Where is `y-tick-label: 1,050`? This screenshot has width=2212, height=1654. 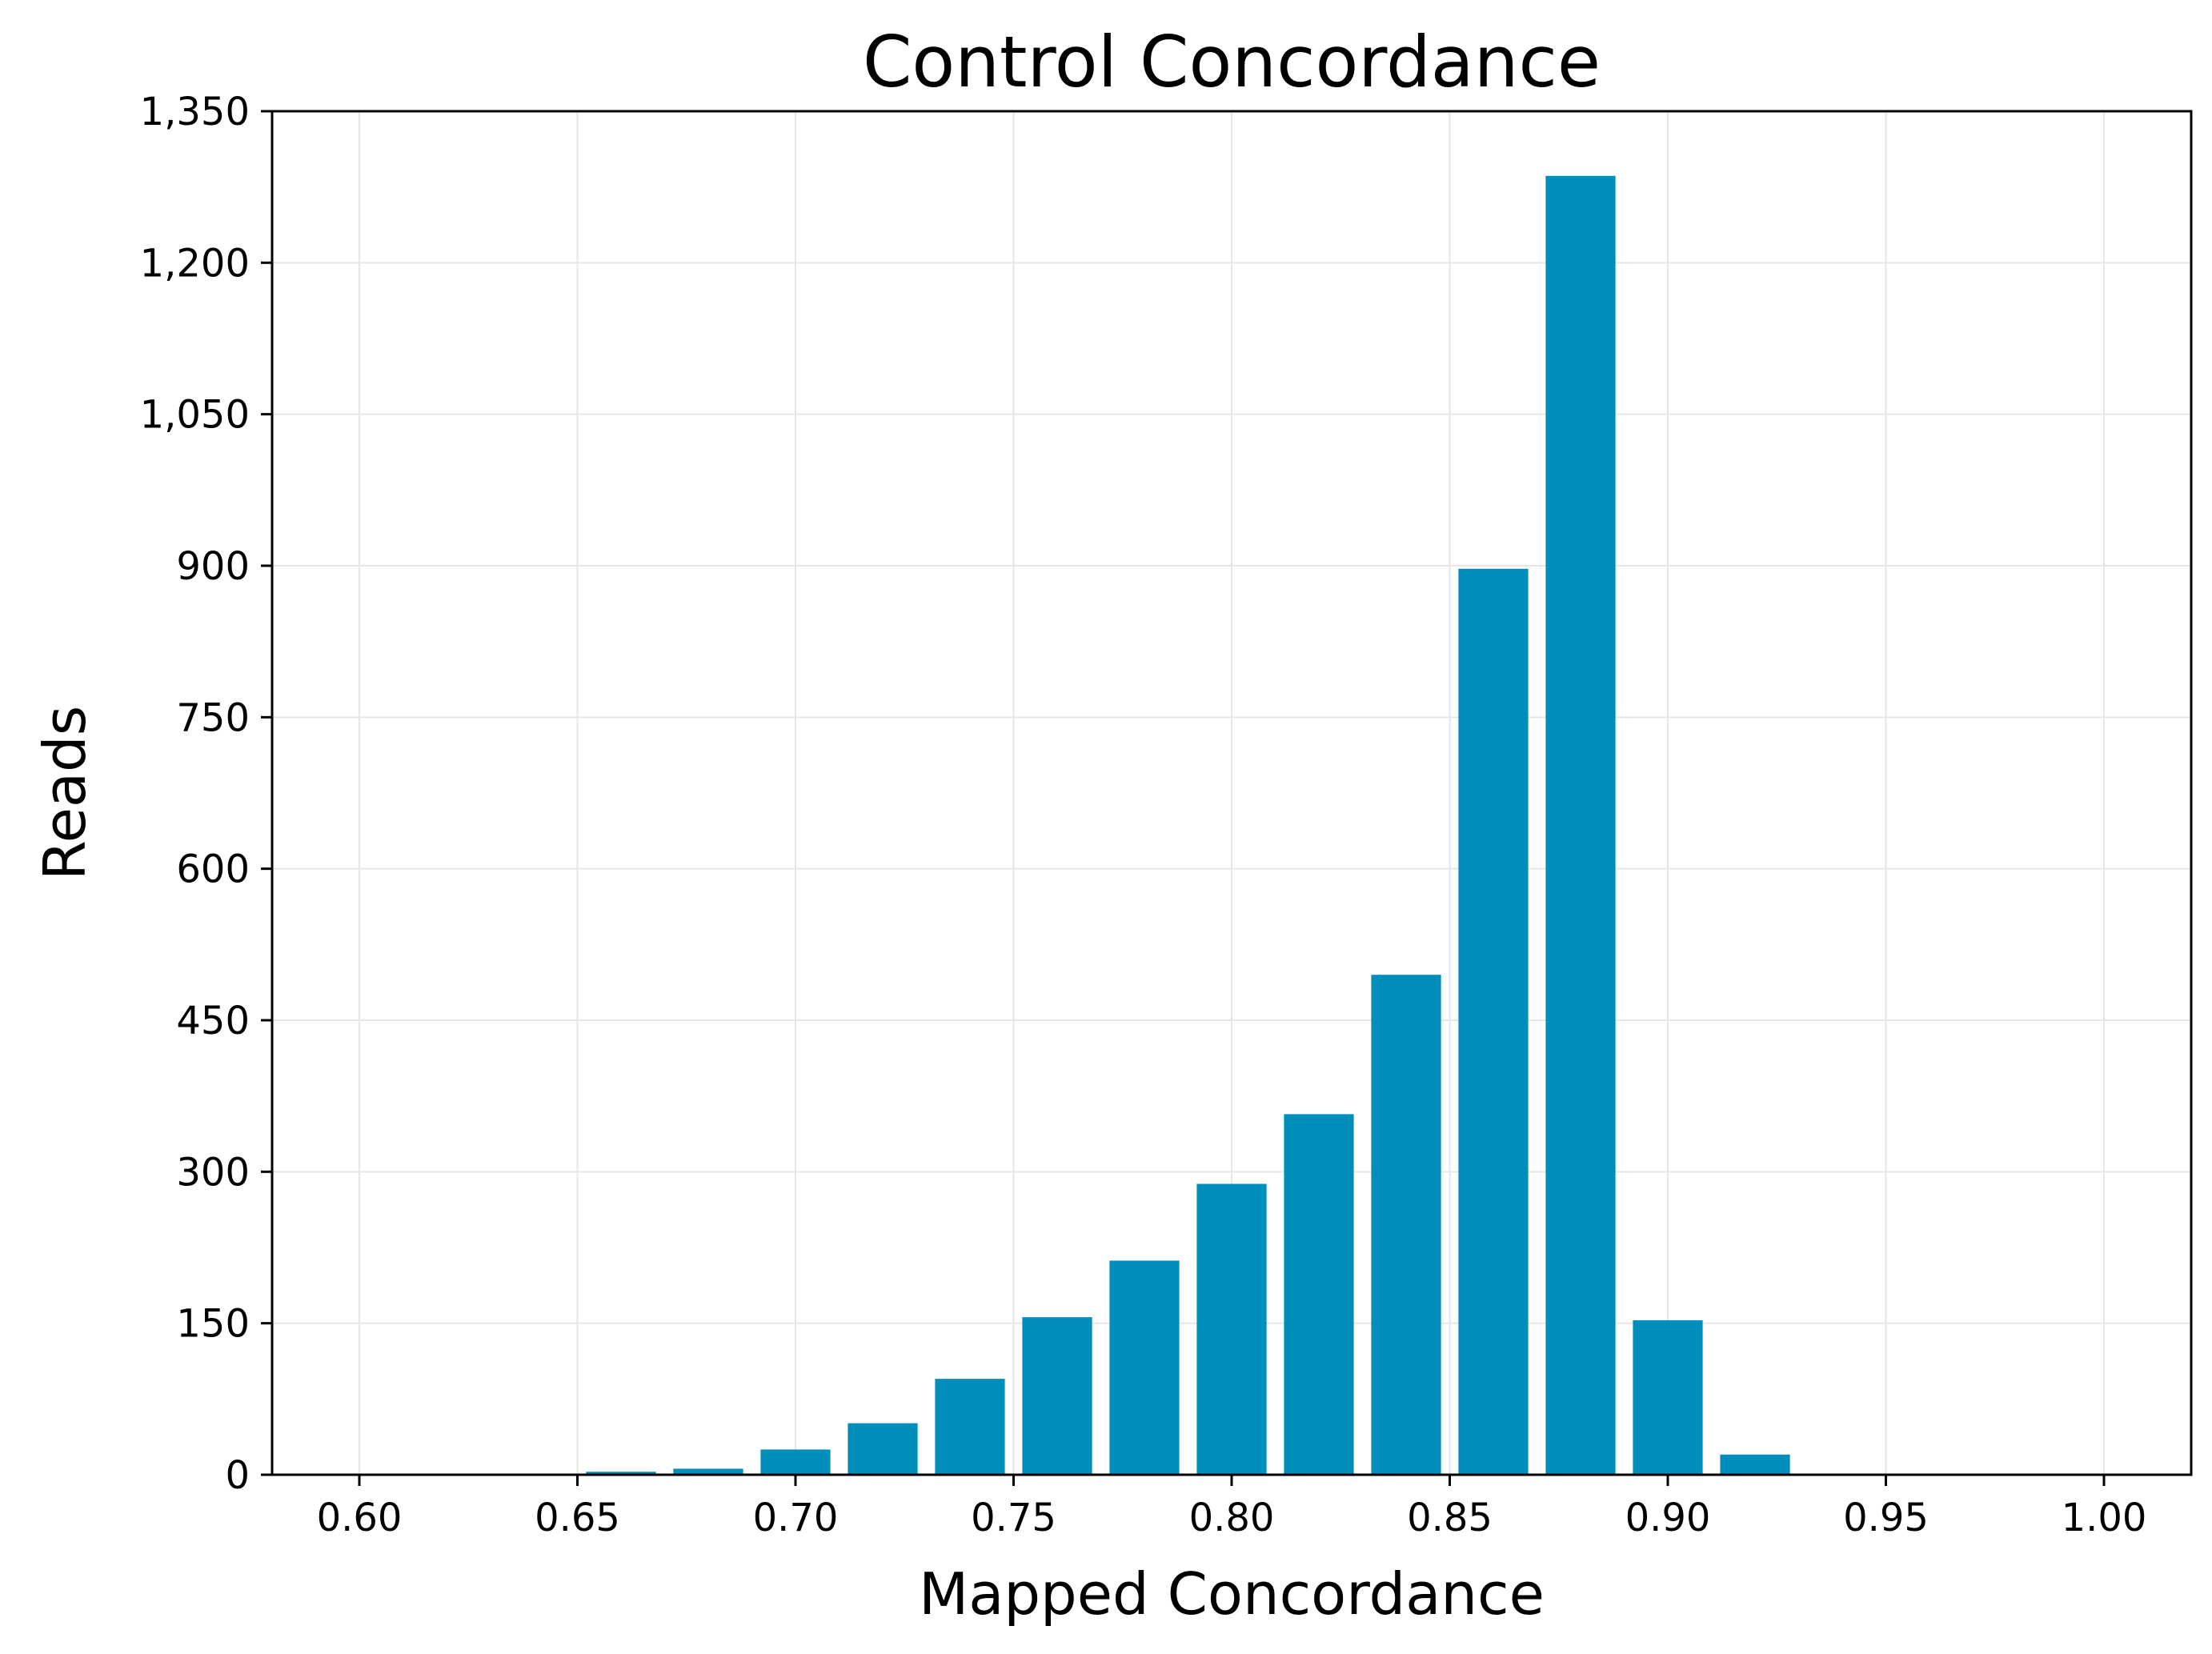 y-tick-label: 1,050 is located at coordinates (195, 415).